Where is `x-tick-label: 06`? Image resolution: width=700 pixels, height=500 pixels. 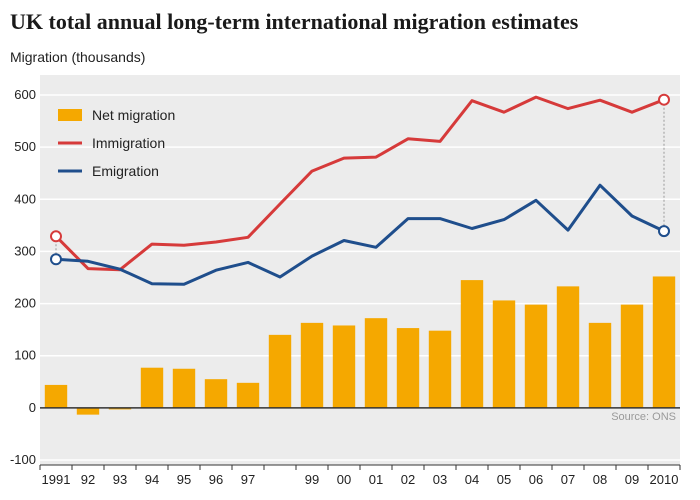 x-tick-label: 06 is located at coordinates (536, 479).